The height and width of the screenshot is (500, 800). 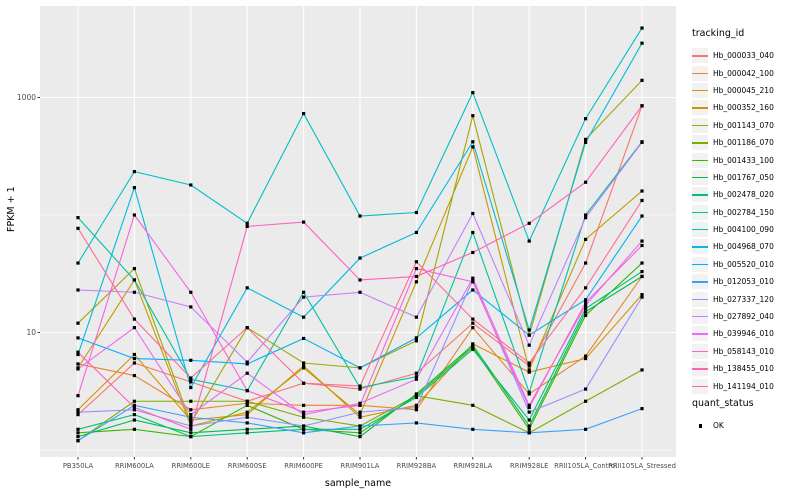 I want to click on legend-label: Hb_001767_050, so click(x=743, y=177).